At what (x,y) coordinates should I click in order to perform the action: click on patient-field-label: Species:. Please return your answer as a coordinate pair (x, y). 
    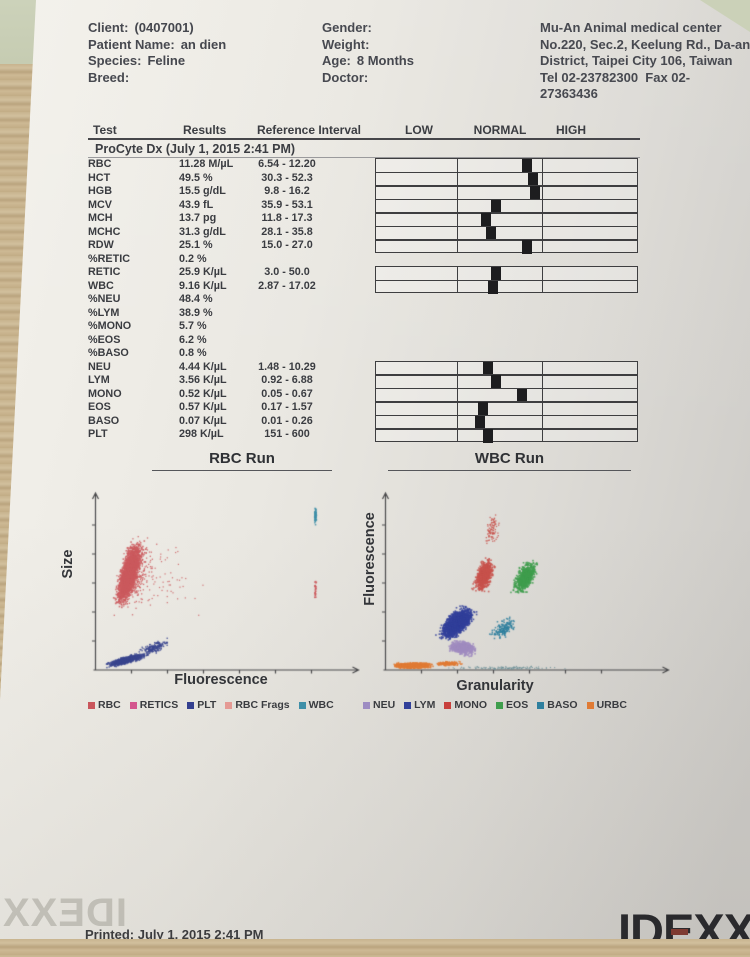
    Looking at the image, I should click on (115, 60).